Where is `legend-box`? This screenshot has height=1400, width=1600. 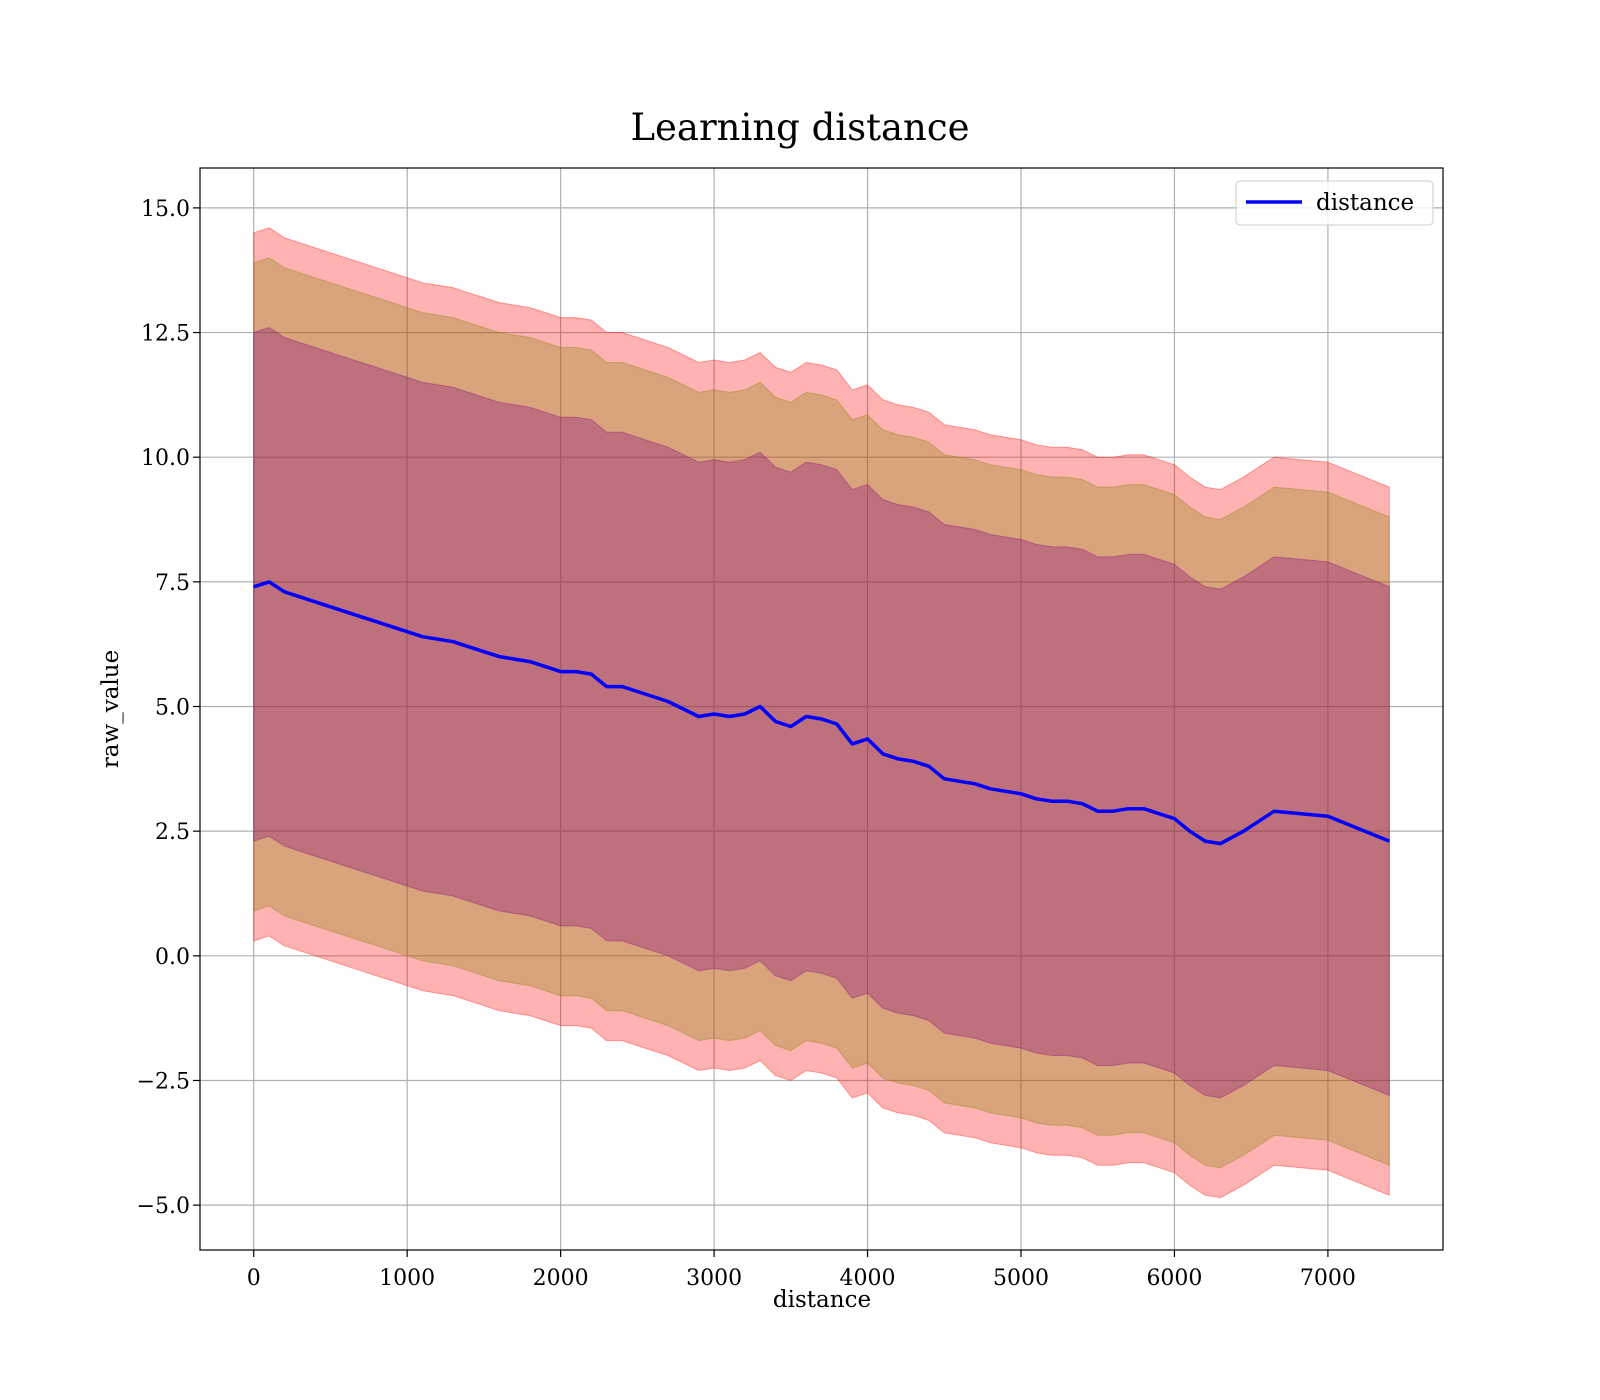 legend-box is located at coordinates (1334, 203).